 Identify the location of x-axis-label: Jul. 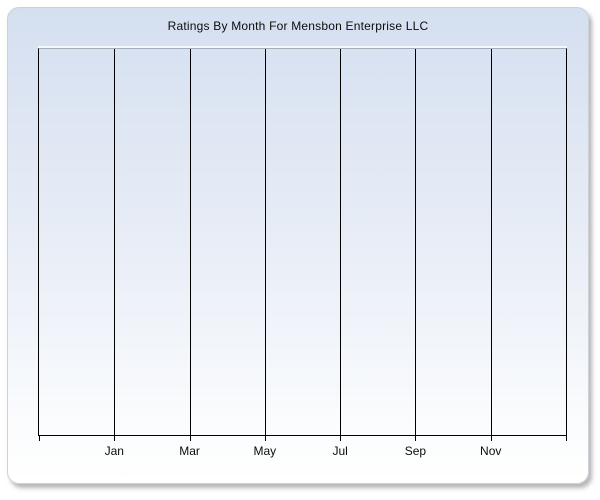
(340, 451).